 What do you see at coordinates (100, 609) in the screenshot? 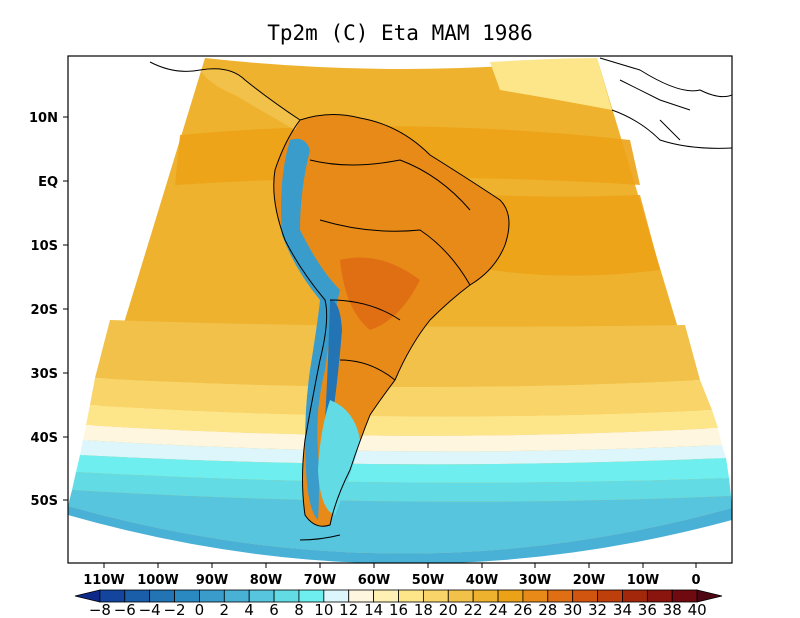
I see `colorbar-label: −8` at bounding box center [100, 609].